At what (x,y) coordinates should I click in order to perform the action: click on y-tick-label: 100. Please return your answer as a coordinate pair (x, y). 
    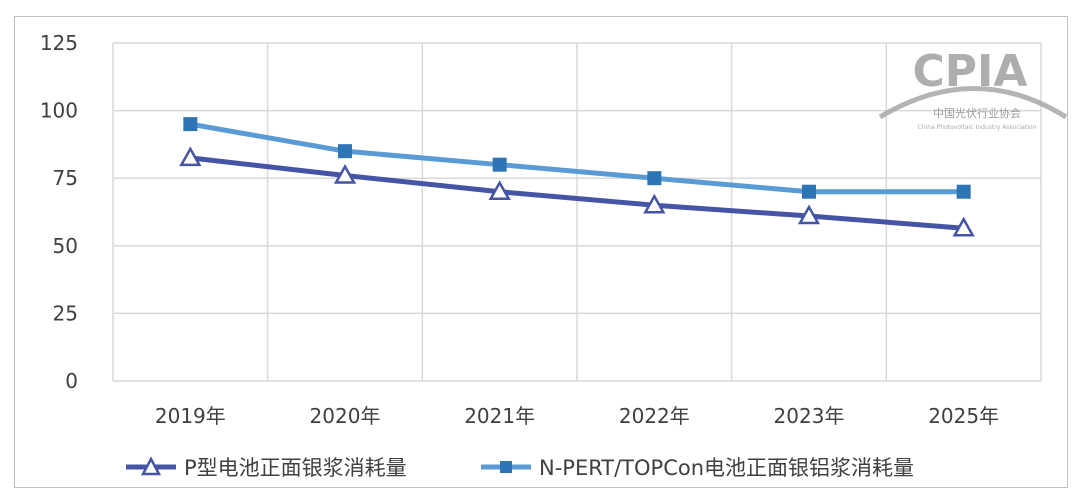
    Looking at the image, I should click on (59, 111).